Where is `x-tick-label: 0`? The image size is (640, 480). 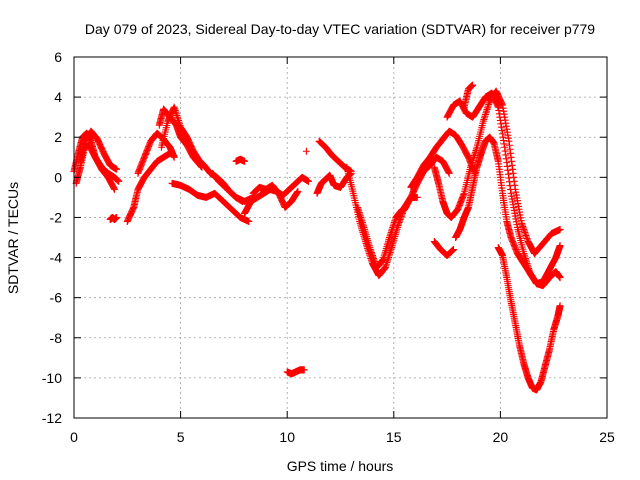
x-tick-label: 0 is located at coordinates (74, 437).